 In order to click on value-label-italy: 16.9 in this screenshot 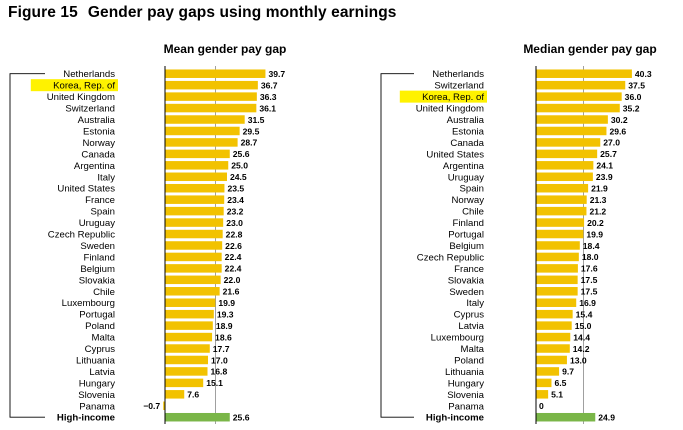, I will do `click(587, 303)`.